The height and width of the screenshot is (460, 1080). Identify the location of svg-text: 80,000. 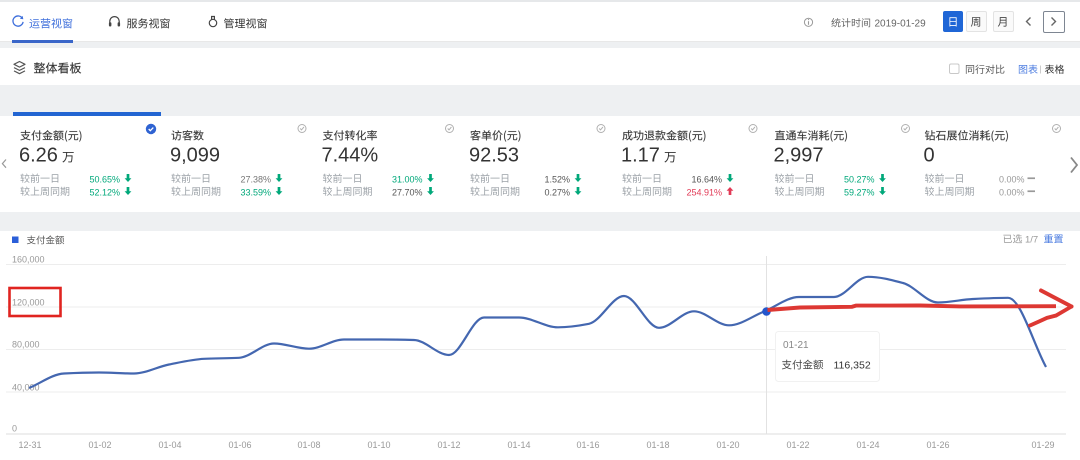
(26, 345).